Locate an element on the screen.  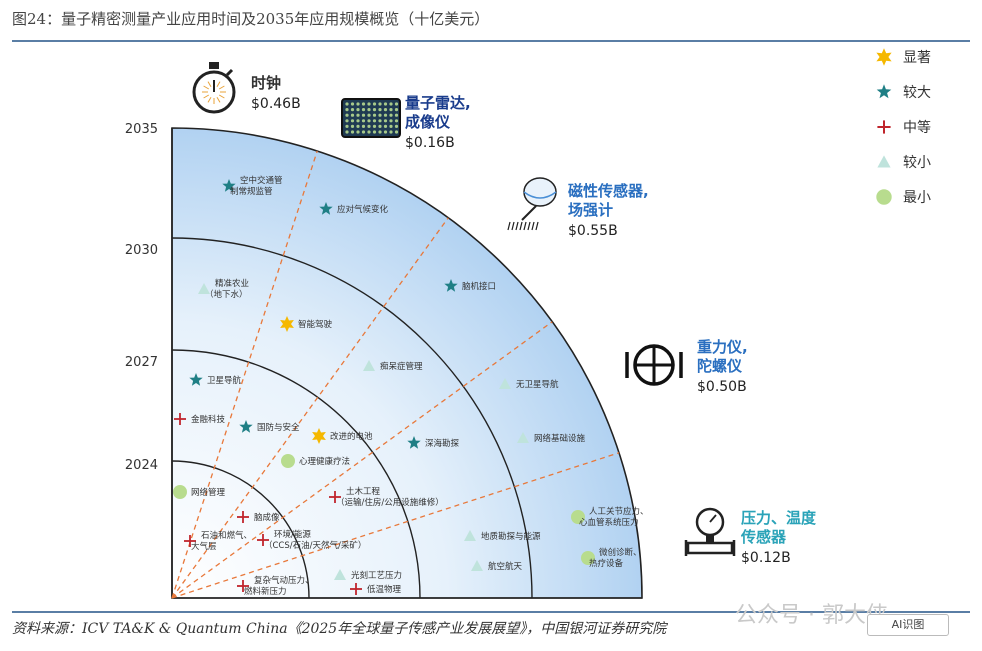
year-label: 2030 is located at coordinates (141, 250).